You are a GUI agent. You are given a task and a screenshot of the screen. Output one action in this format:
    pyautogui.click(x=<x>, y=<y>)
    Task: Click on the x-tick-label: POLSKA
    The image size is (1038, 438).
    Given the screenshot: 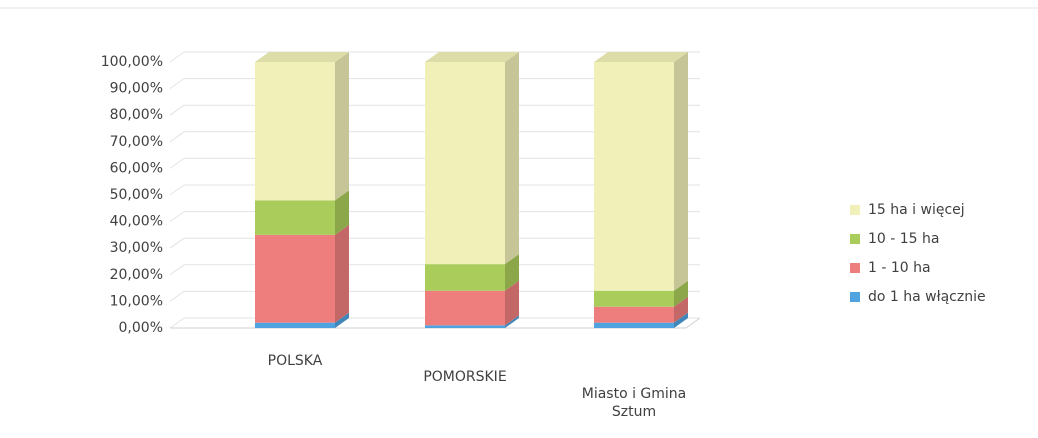 What is the action you would take?
    pyautogui.click(x=295, y=361)
    